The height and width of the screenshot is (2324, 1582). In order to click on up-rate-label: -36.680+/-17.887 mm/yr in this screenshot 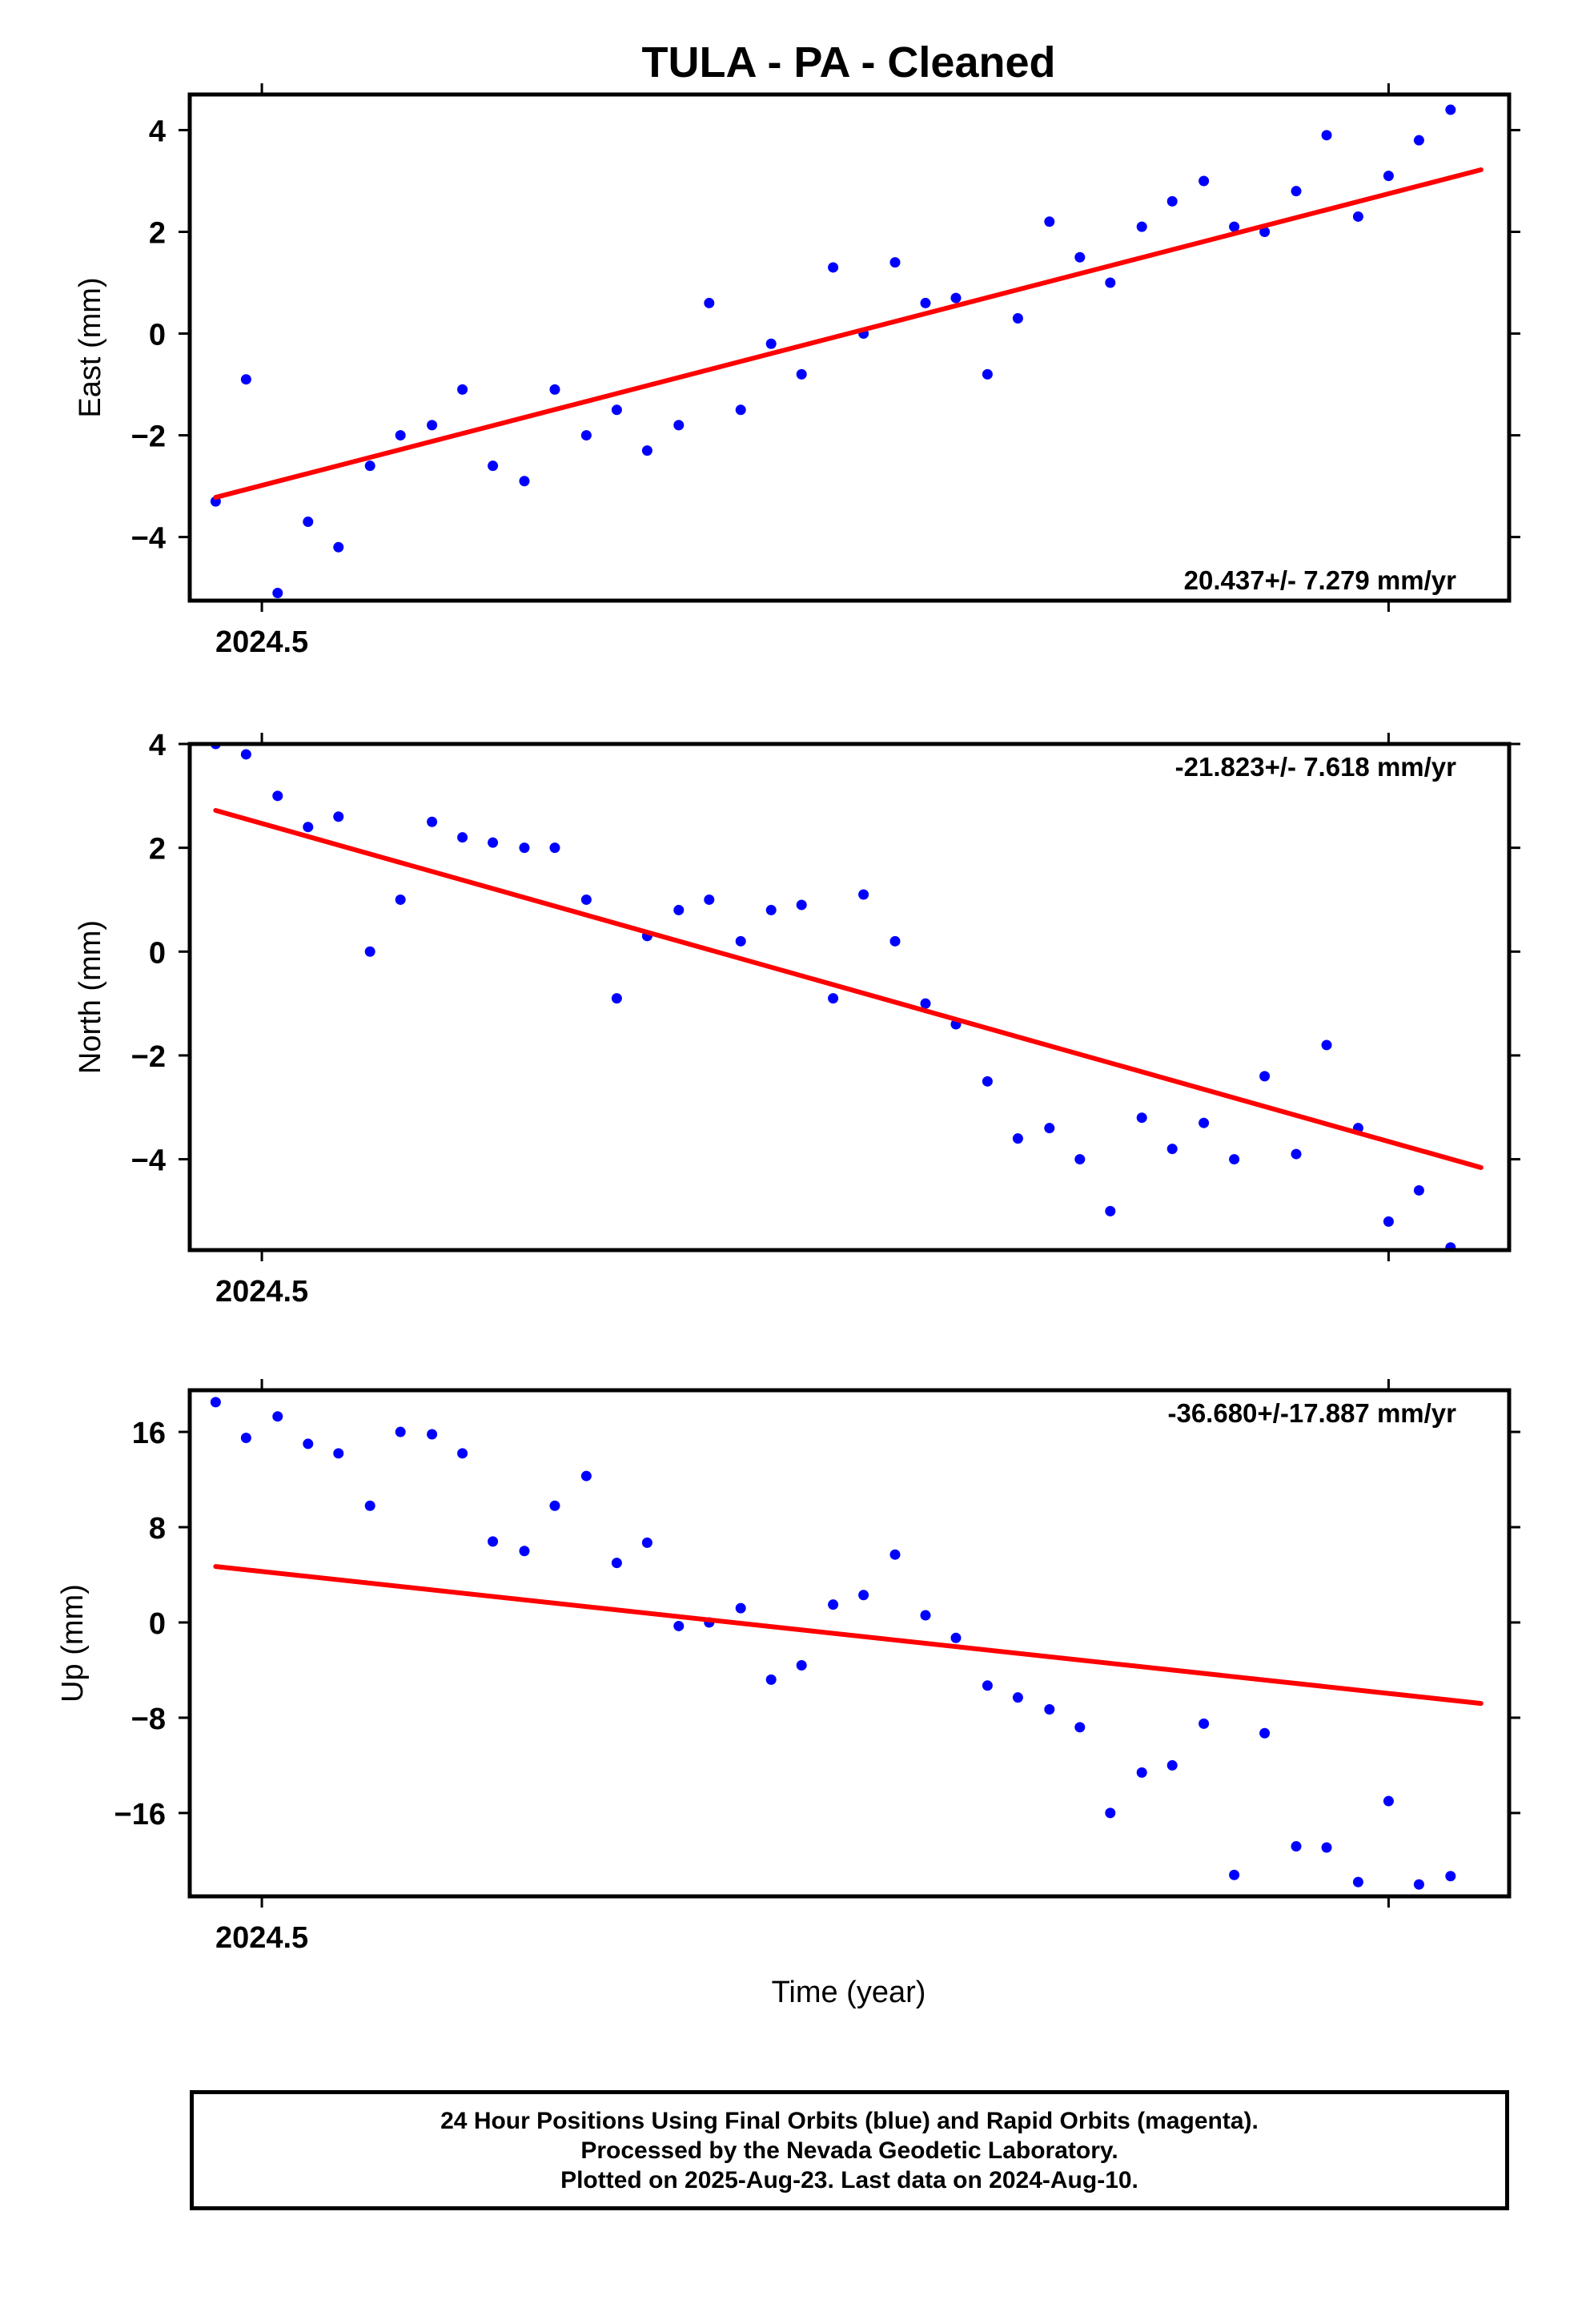, I will do `click(1311, 1413)`.